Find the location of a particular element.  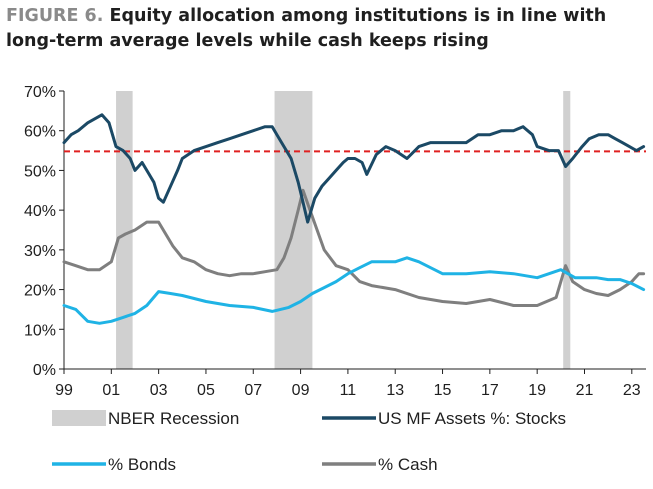

y-tick-label: 30% is located at coordinates (40, 251).